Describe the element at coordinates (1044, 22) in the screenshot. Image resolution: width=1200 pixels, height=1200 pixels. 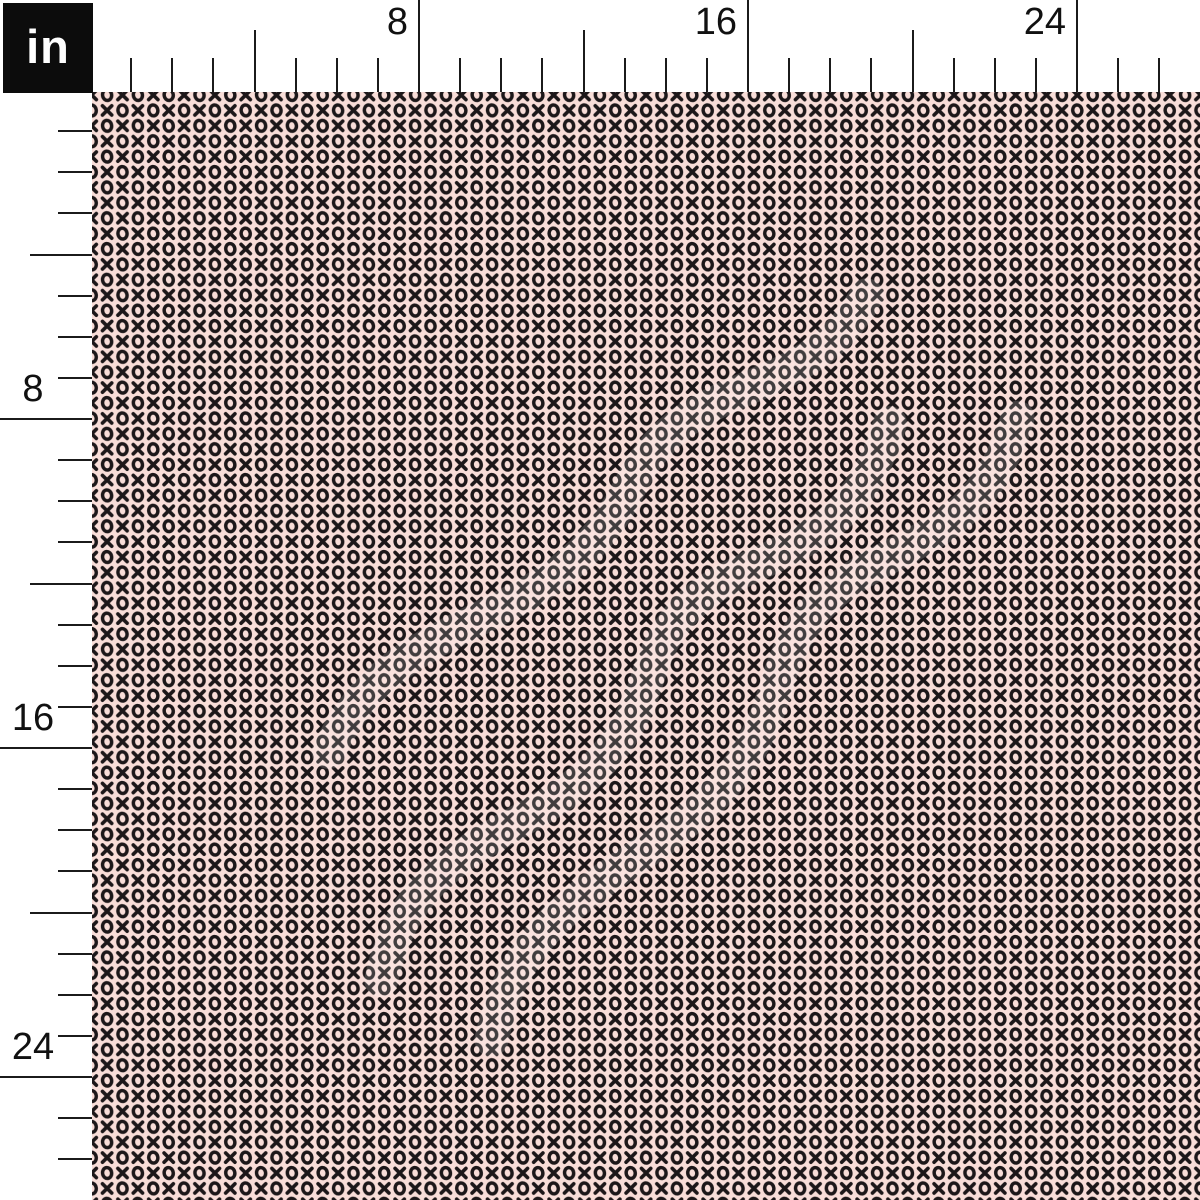
I see `top-ruler-label-24: 24` at that location.